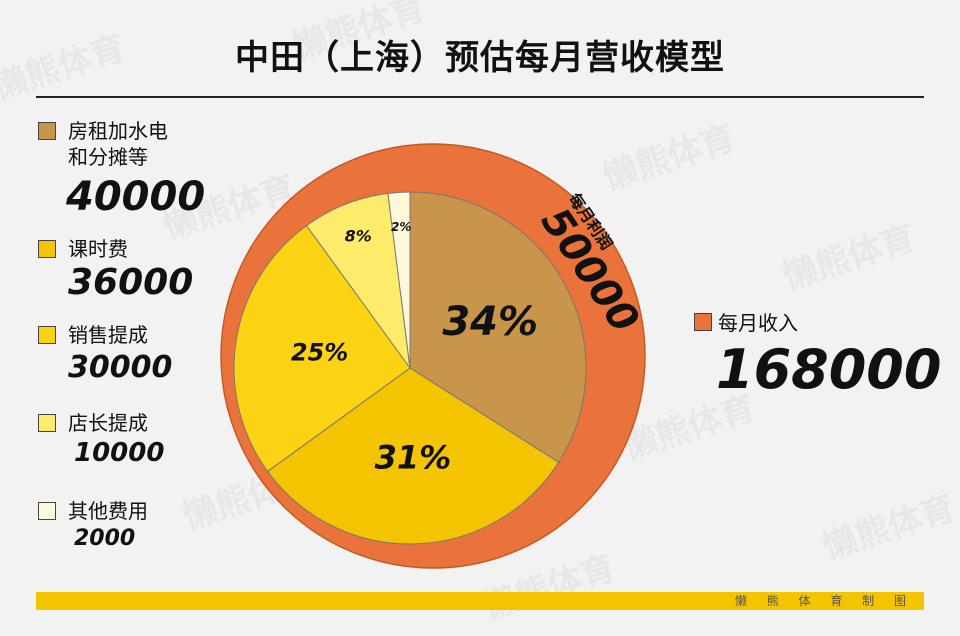 This screenshot has width=960, height=636. What do you see at coordinates (120, 367) in the screenshot?
I see `legend-value: 30000` at bounding box center [120, 367].